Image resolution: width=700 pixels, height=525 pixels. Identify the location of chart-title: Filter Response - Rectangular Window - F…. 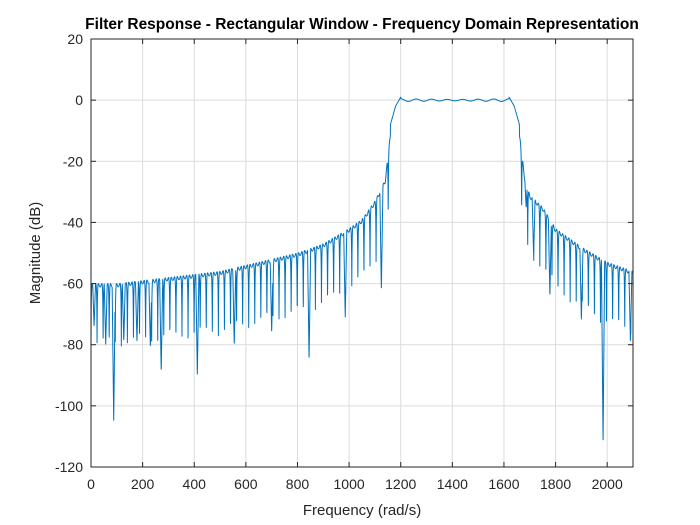
(362, 24).